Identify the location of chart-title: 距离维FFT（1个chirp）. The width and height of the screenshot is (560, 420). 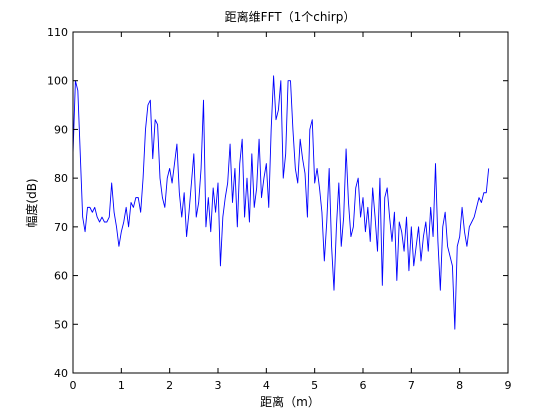
(290, 16).